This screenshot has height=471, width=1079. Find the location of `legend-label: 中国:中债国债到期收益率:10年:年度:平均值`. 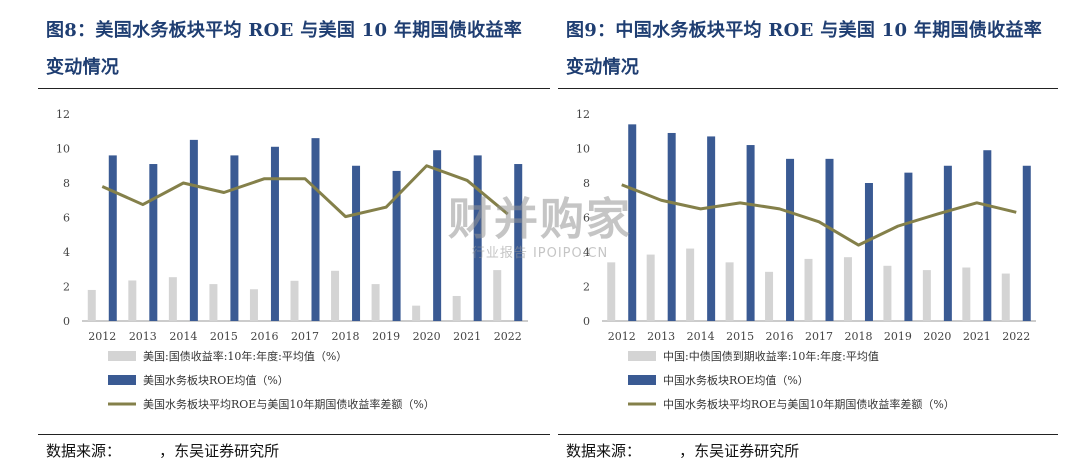

legend-label: 中国:中债国债到期收益率:10年:年度:平均值 is located at coordinates (771, 356).